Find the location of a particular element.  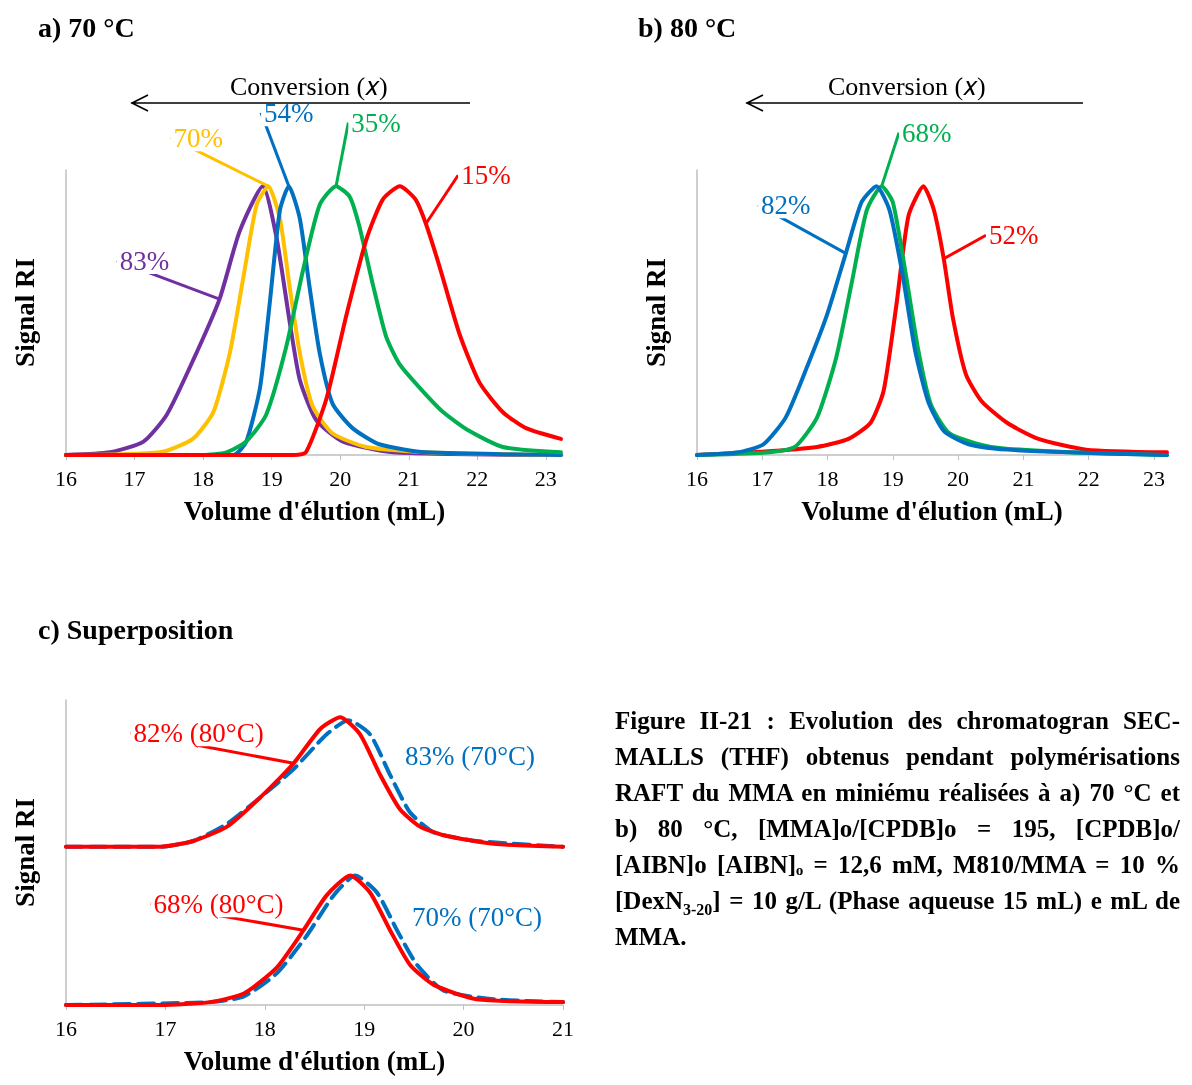

series-label: 68% (80°C) is located at coordinates (218, 903).